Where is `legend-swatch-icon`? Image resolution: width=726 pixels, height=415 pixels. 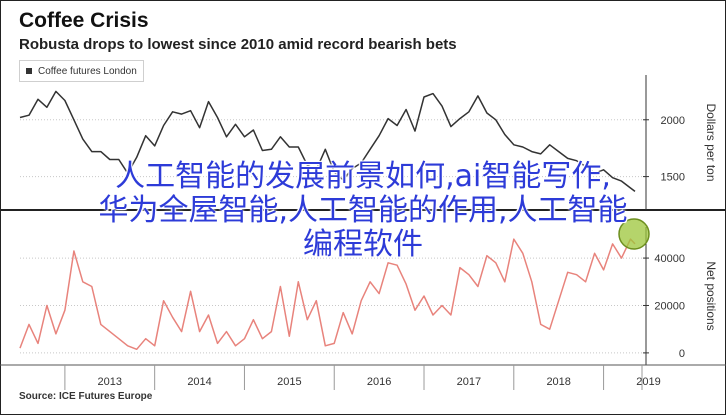
legend-swatch-icon is located at coordinates (29, 71).